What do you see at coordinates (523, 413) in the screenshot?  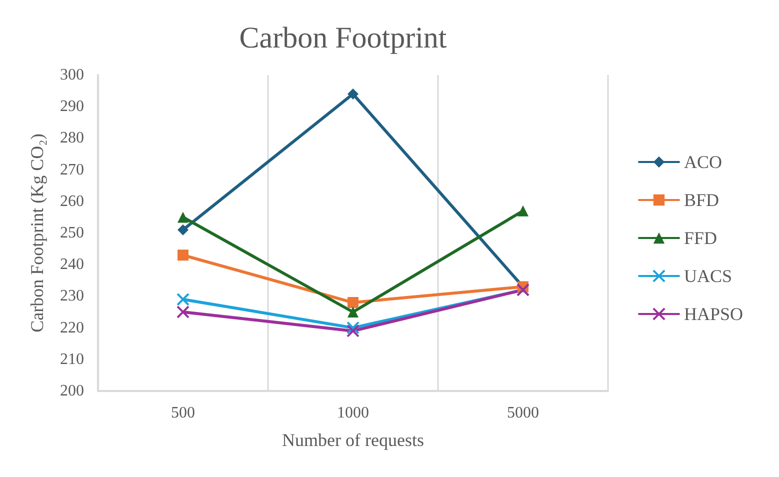 I see `x-tick-label: 5000` at bounding box center [523, 413].